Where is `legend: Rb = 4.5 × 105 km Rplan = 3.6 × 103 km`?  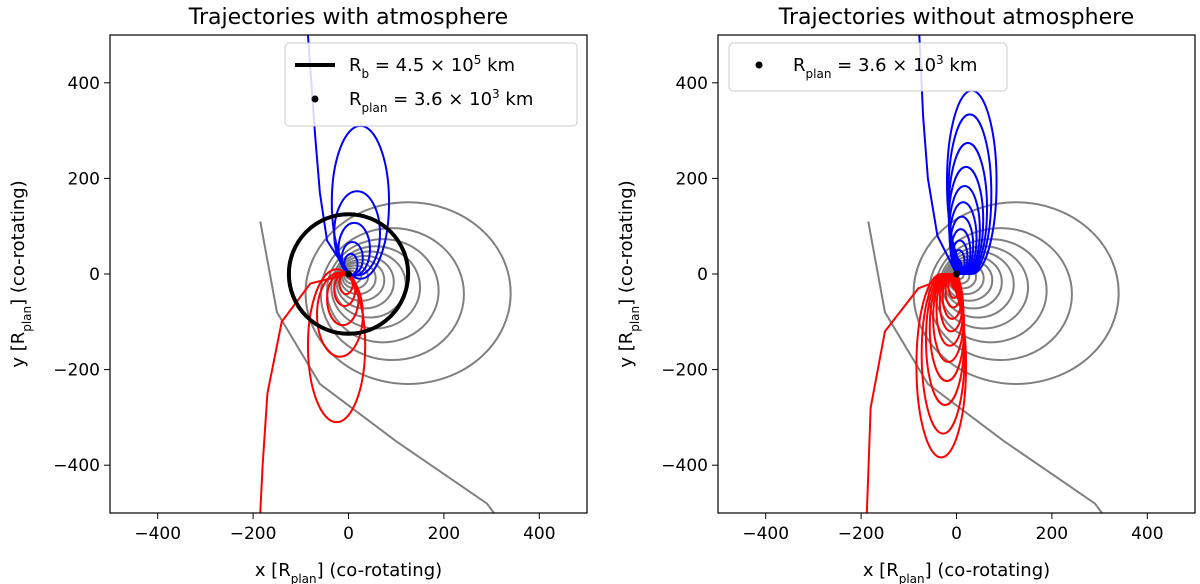
legend: Rb = 4.5 × 105 km Rplan = 3.6 × 103 km is located at coordinates (431, 84).